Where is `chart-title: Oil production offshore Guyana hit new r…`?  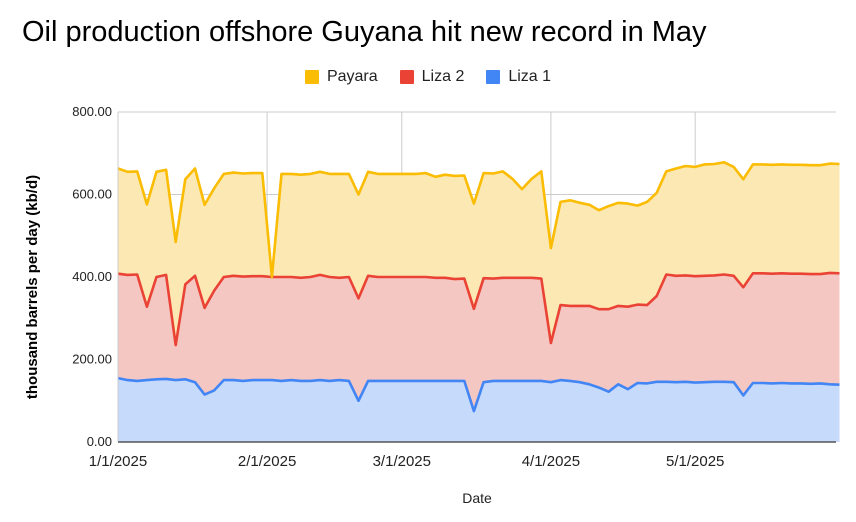
chart-title: Oil production offshore Guyana hit new r… is located at coordinates (364, 32).